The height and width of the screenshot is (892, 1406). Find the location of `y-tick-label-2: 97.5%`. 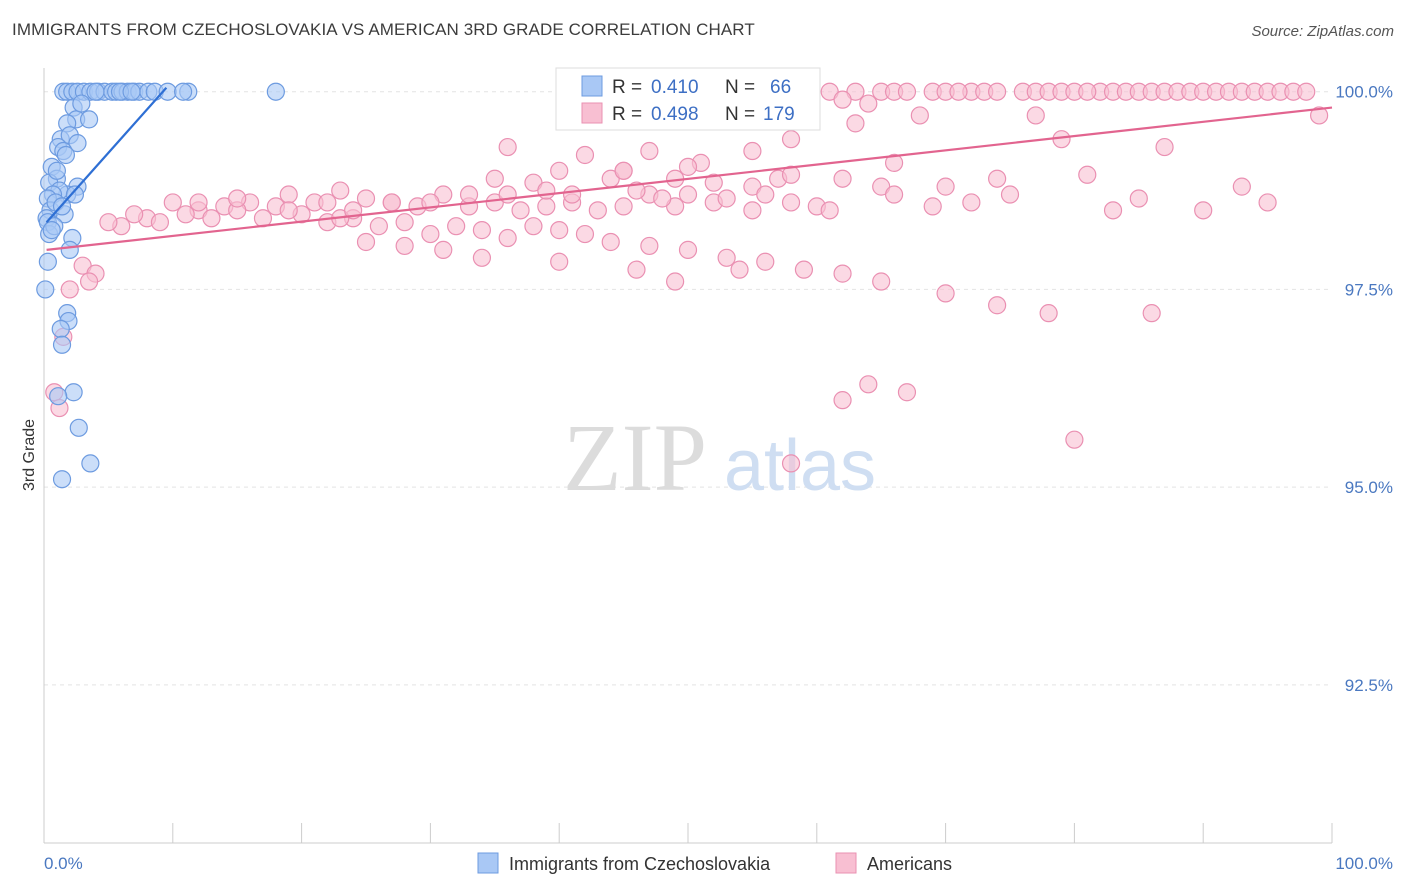

y-tick-label-2: 97.5% is located at coordinates (1369, 289).